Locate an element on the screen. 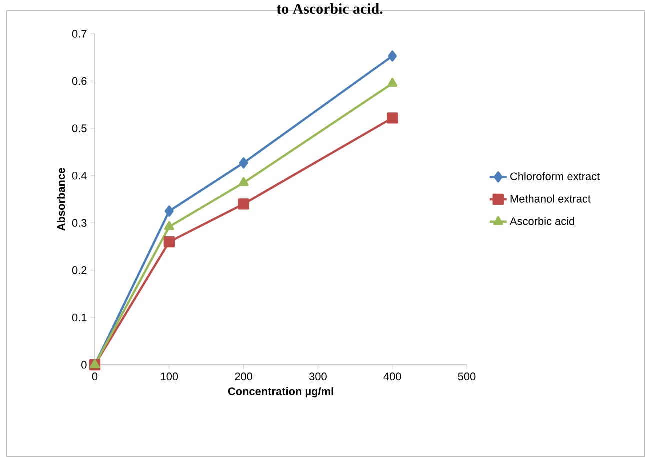 The height and width of the screenshot is (457, 645). chart-title: to Ascorbic acid. is located at coordinates (329, 9).